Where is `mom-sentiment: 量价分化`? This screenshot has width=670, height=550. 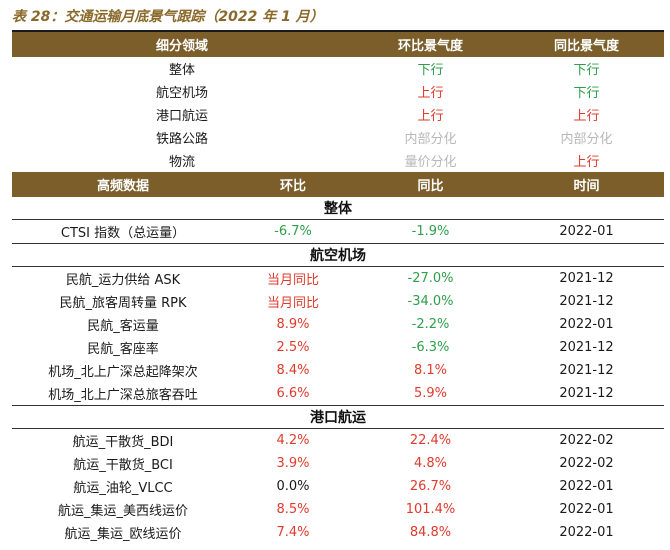
mom-sentiment: 量价分化 is located at coordinates (430, 162).